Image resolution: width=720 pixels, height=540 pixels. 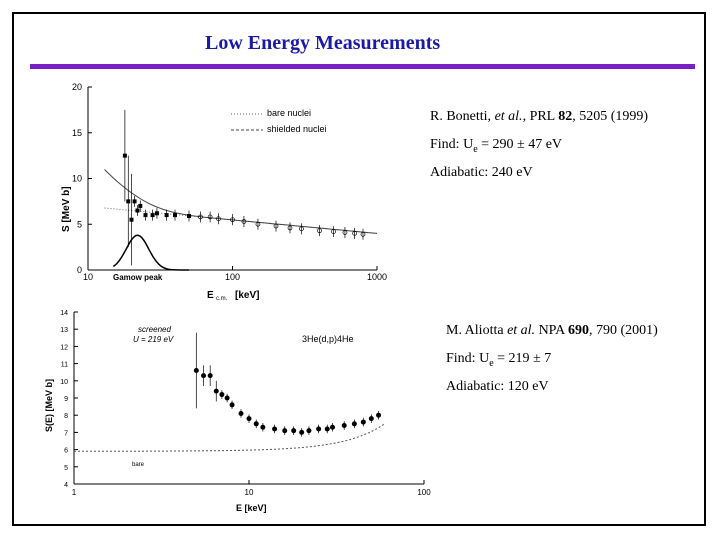 I want to click on plot2-ytick-label: 9, so click(x=66, y=399).